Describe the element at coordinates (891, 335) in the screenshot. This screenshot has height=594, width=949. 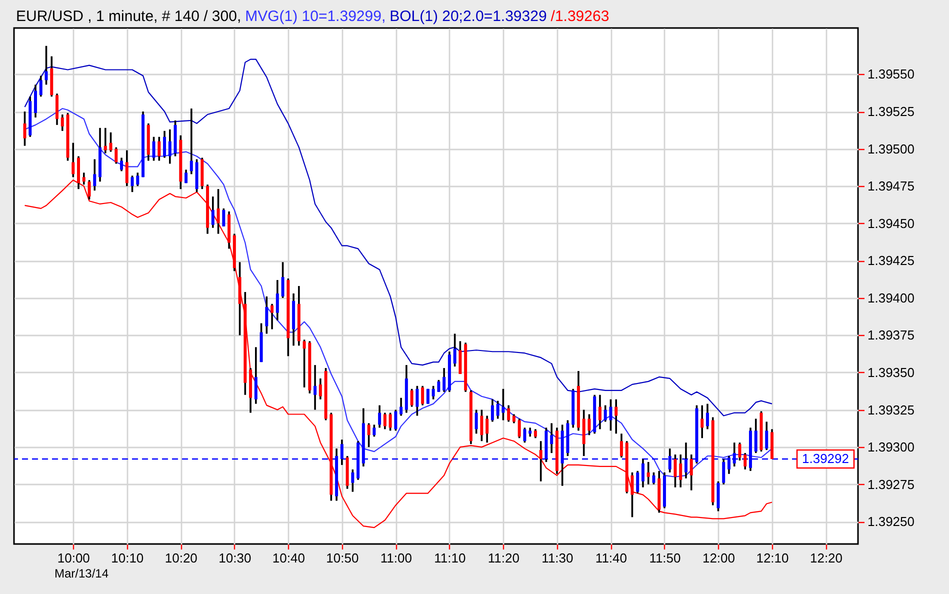
I see `y-tick-label: 1.39375` at that location.